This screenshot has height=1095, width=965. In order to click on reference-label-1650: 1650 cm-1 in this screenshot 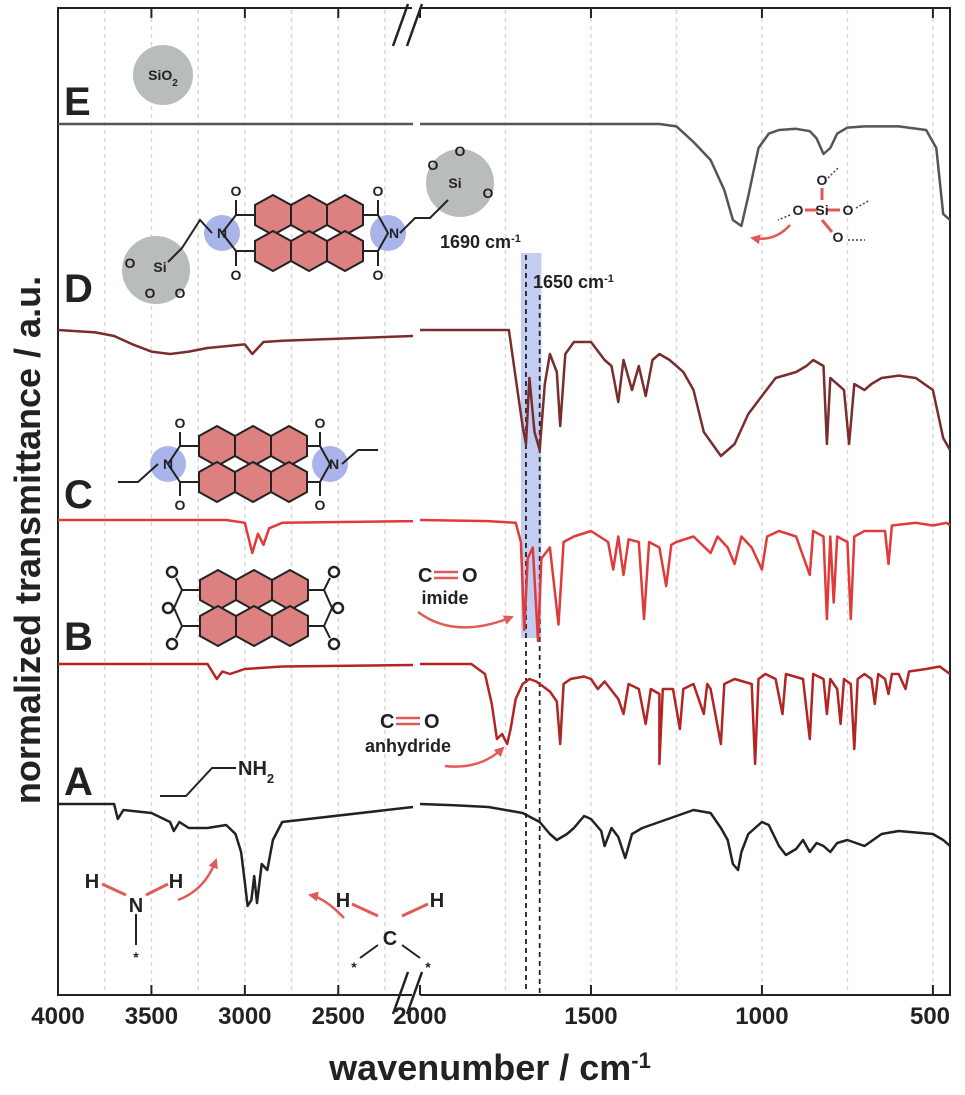, I will do `click(573, 282)`.